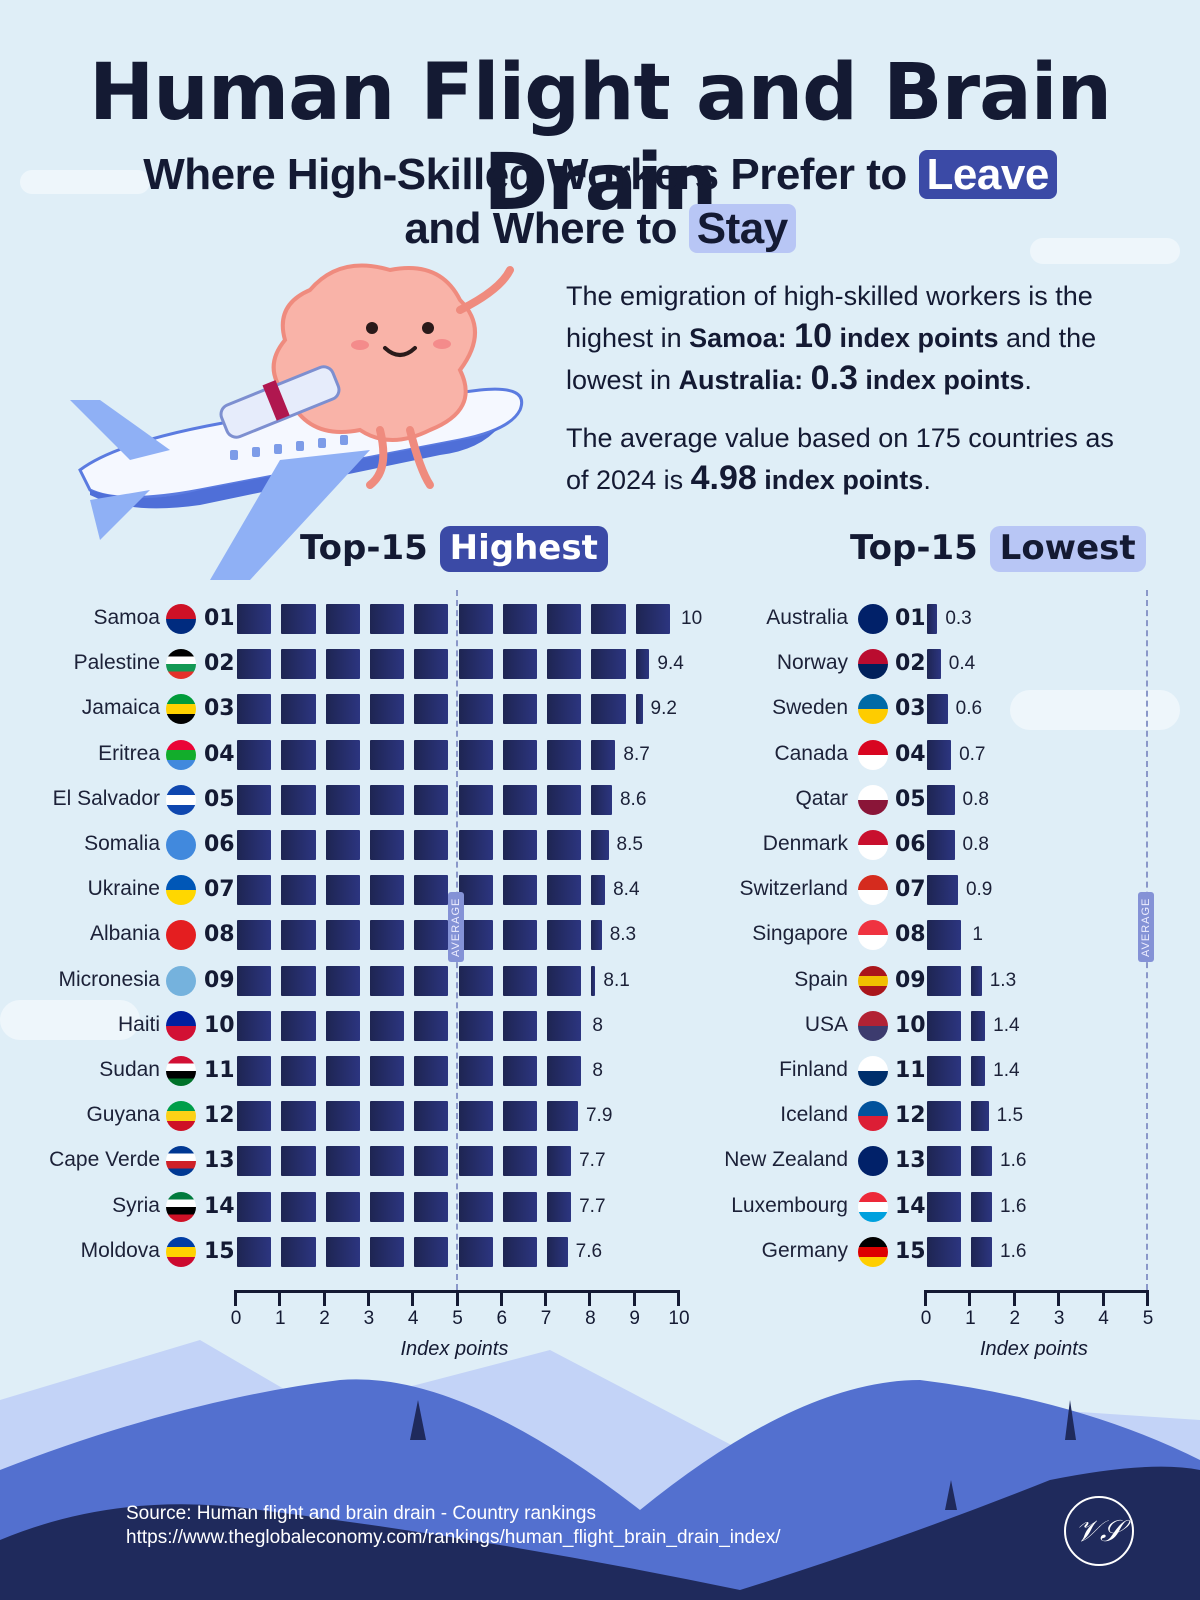  What do you see at coordinates (1148, 1318) in the screenshot?
I see `x-axis-tick-label: 5` at bounding box center [1148, 1318].